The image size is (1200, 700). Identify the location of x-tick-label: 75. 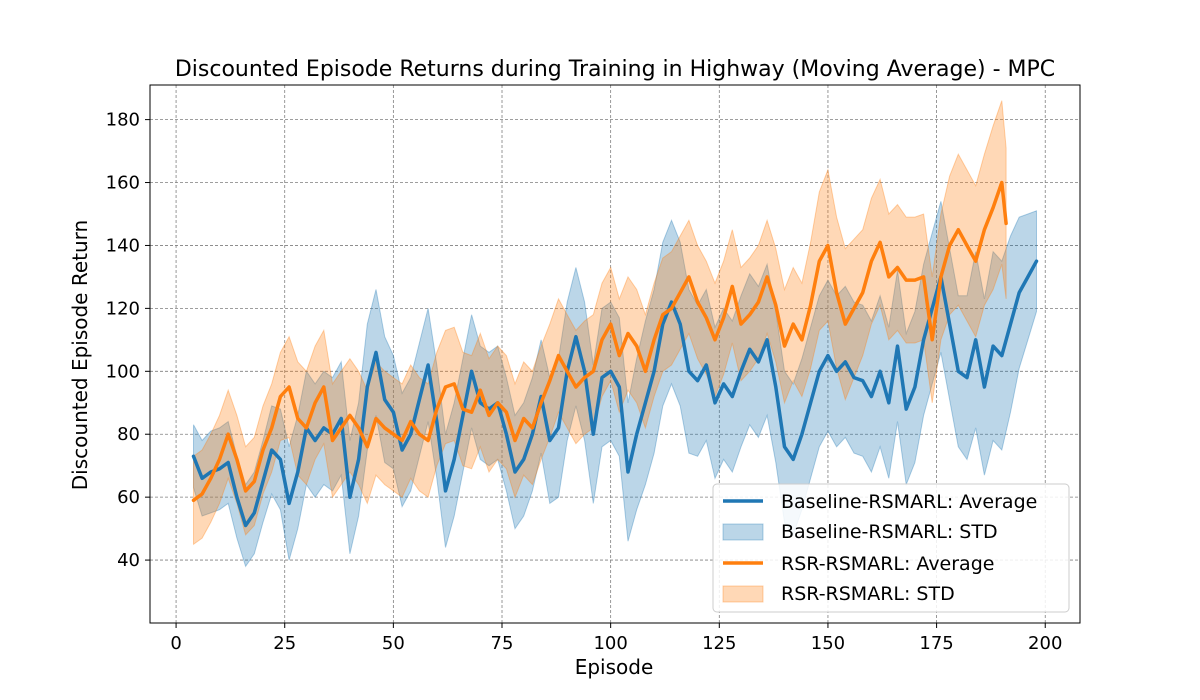
(502, 643).